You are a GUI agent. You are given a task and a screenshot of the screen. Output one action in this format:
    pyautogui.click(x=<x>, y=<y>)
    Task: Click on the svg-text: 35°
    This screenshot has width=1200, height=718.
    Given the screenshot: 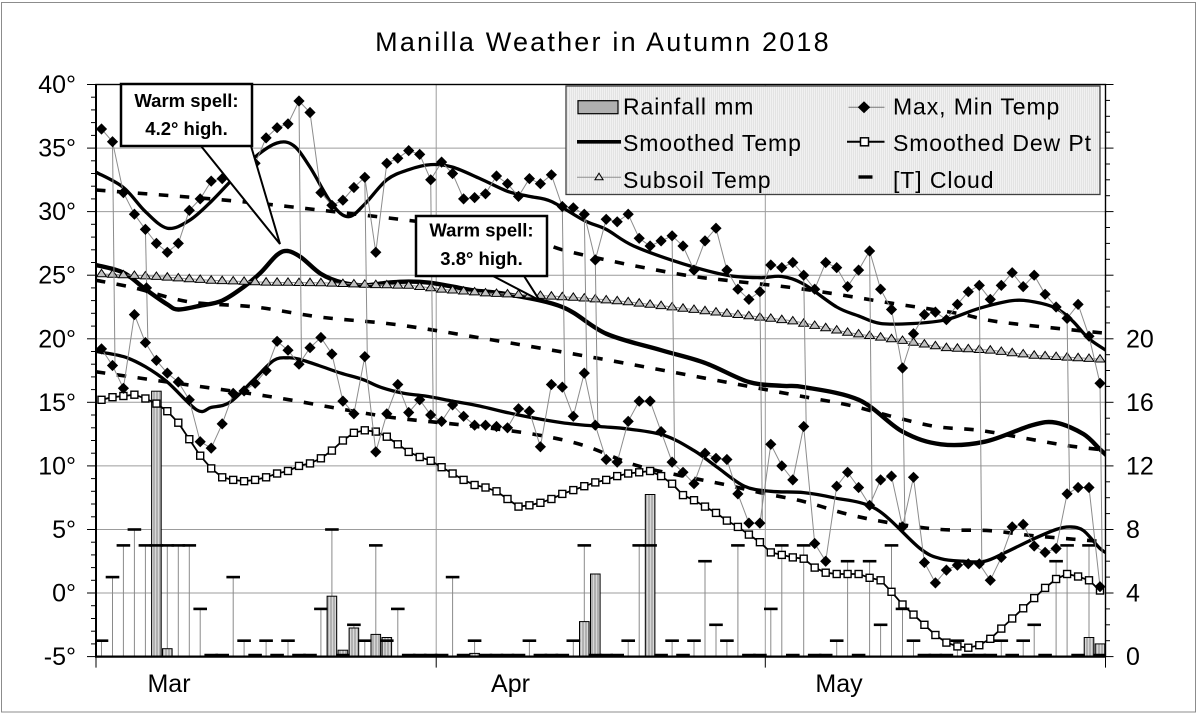 What is the action you would take?
    pyautogui.click(x=57, y=149)
    